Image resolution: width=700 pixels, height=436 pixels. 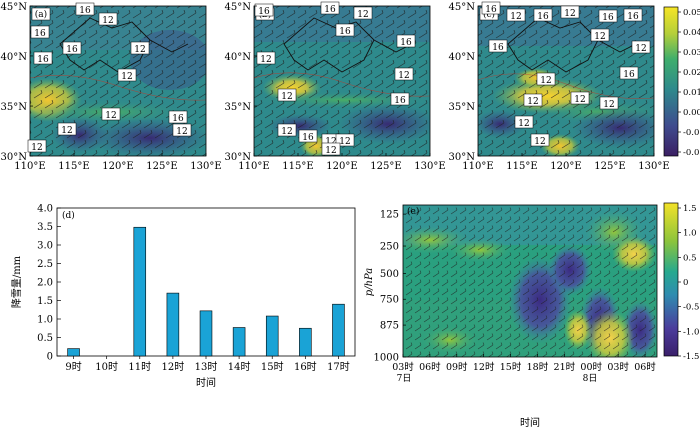 What do you see at coordinates (139, 367) in the screenshot?
I see `bar-x-tick-label: 11时` at bounding box center [139, 367].